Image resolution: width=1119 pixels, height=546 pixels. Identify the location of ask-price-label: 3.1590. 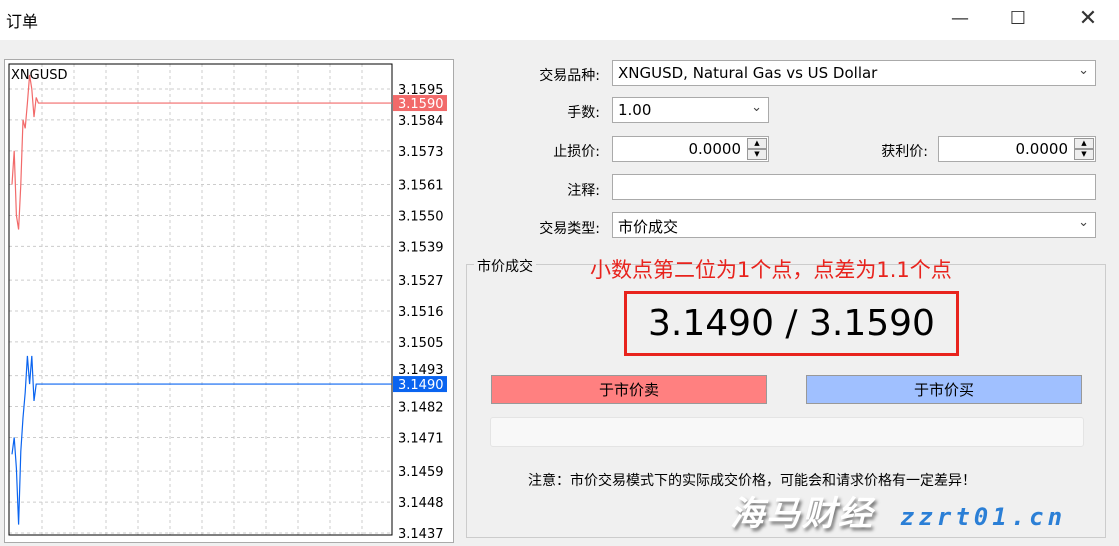
(421, 104).